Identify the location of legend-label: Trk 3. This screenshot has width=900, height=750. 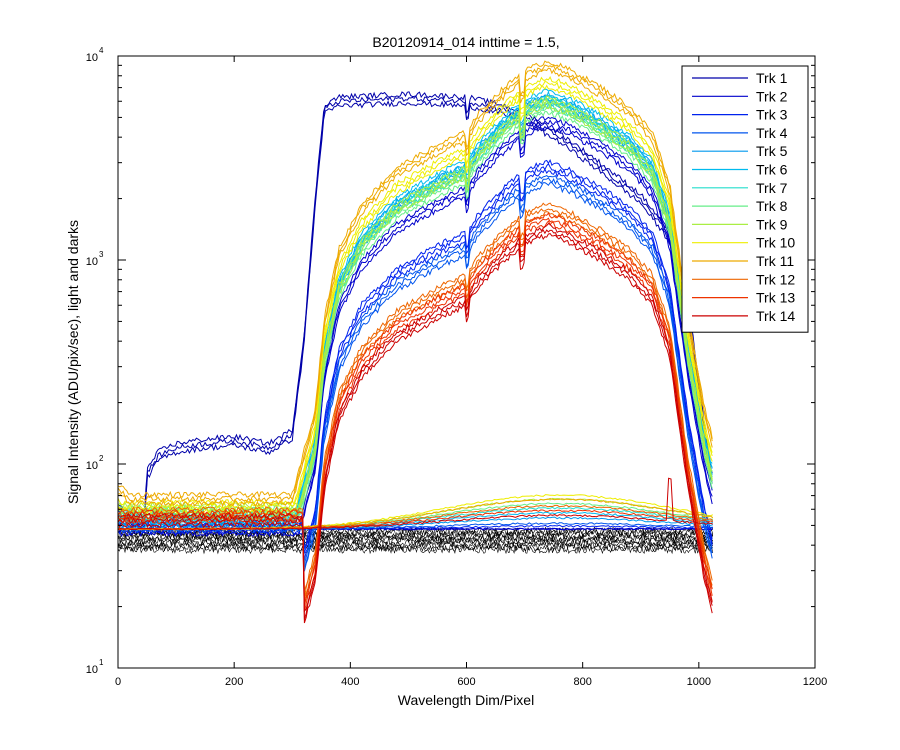
(772, 115).